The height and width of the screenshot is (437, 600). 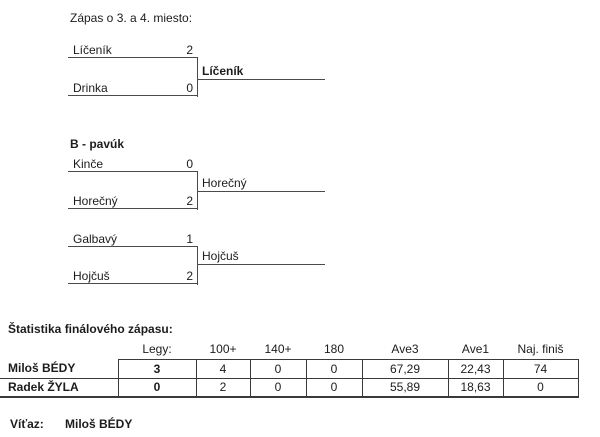 What do you see at coordinates (540, 388) in the screenshot?
I see `stats-value-best-finish: 0` at bounding box center [540, 388].